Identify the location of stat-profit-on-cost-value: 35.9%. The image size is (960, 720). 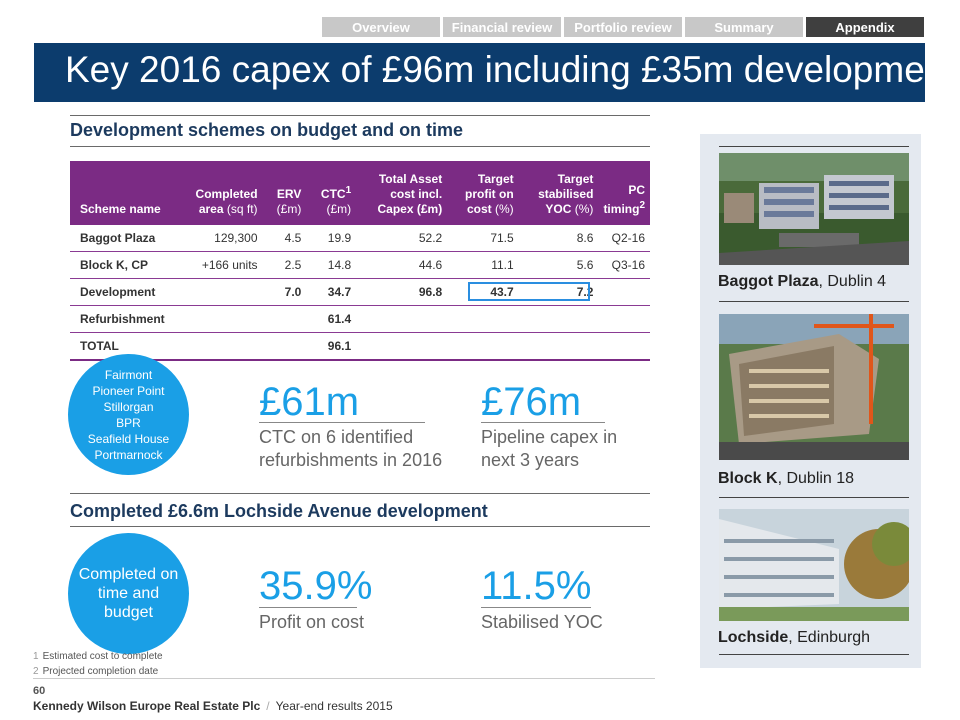
(316, 586).